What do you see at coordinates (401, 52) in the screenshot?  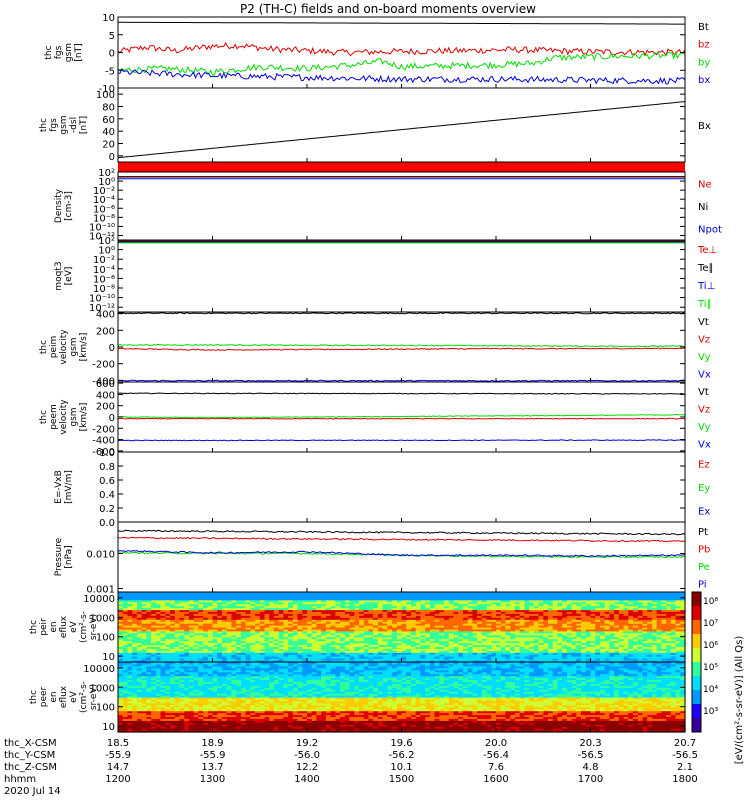 I see `panel-frame` at bounding box center [401, 52].